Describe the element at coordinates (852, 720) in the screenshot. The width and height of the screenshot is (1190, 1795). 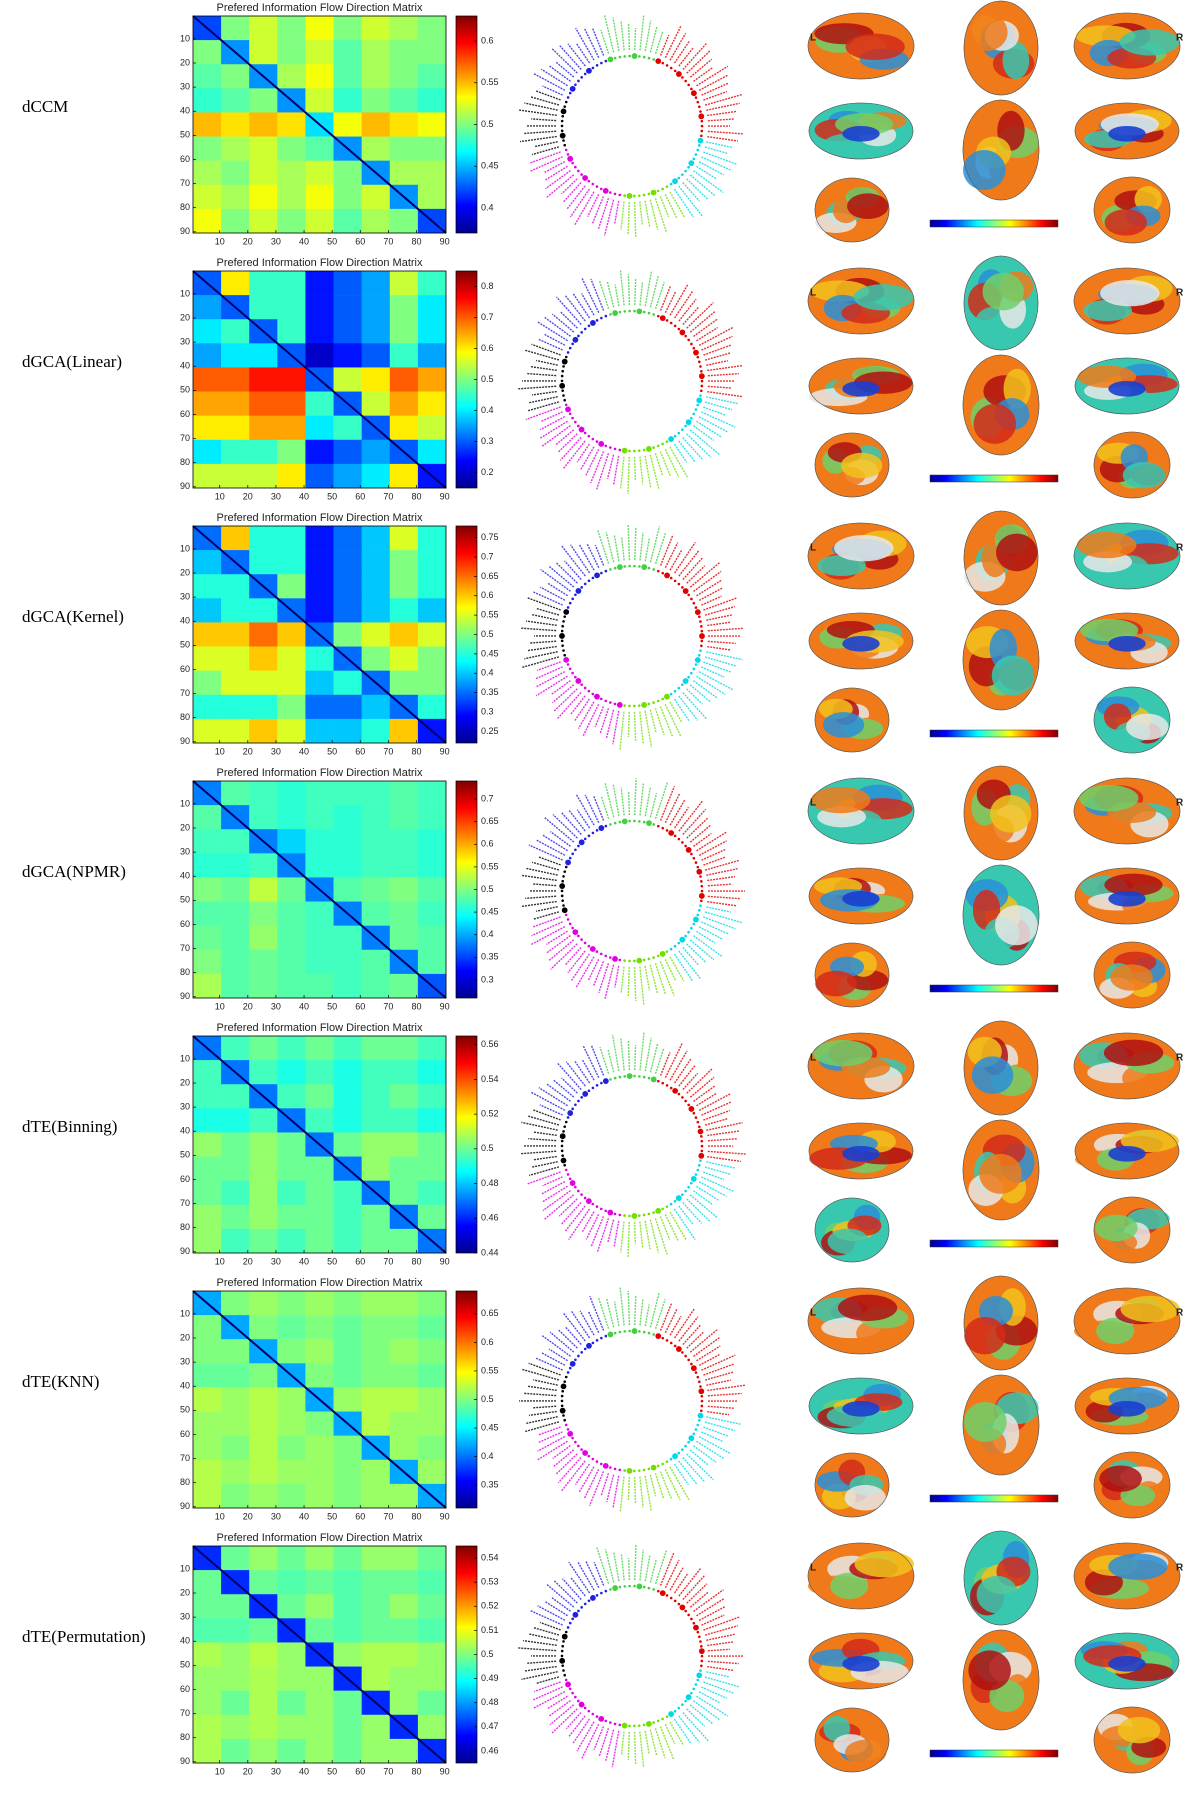
I see `brain-outline` at that location.